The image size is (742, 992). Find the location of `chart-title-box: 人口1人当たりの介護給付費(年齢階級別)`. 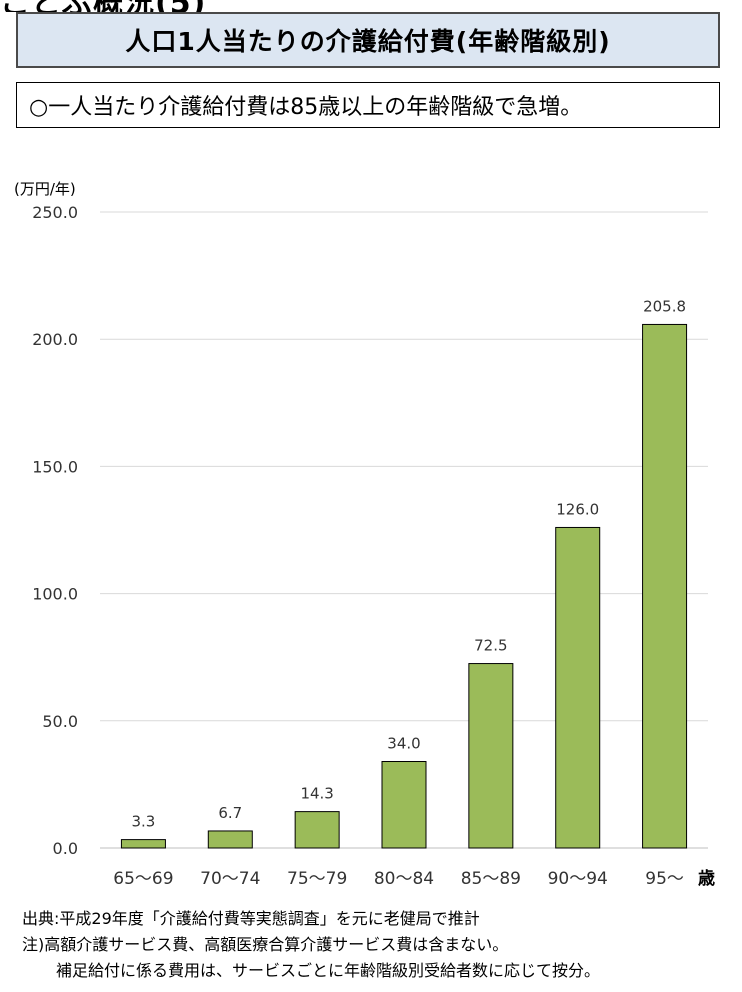

chart-title-box: 人口1人当たりの介護給付費(年齢階級別) is located at coordinates (368, 40).